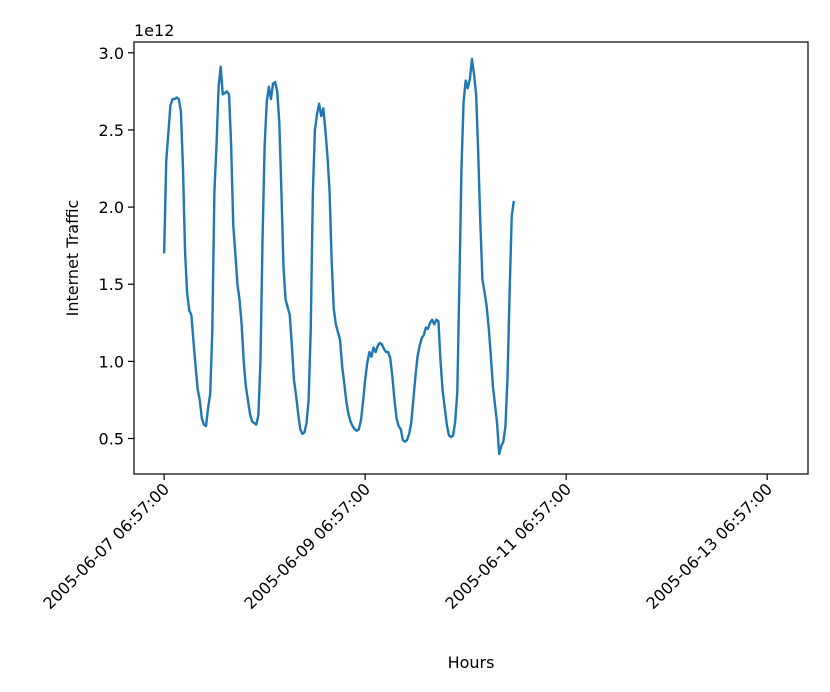  Describe the element at coordinates (72, 258) in the screenshot. I see `y-axis-title: Internet Traffic` at that location.